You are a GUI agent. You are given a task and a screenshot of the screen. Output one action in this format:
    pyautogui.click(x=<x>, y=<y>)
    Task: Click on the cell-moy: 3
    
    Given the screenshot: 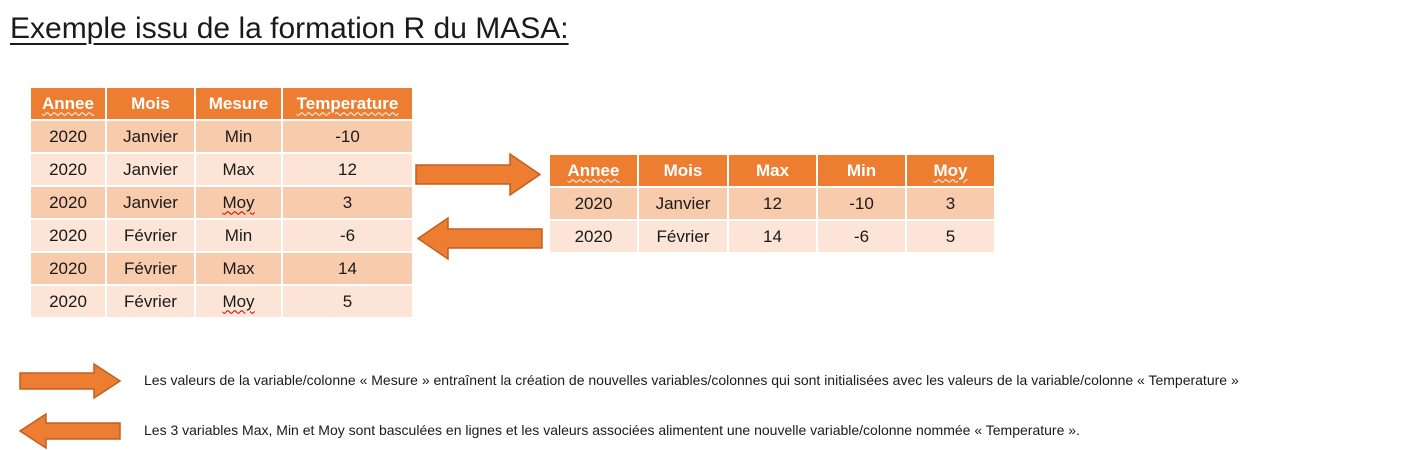 What is the action you would take?
    pyautogui.click(x=950, y=203)
    